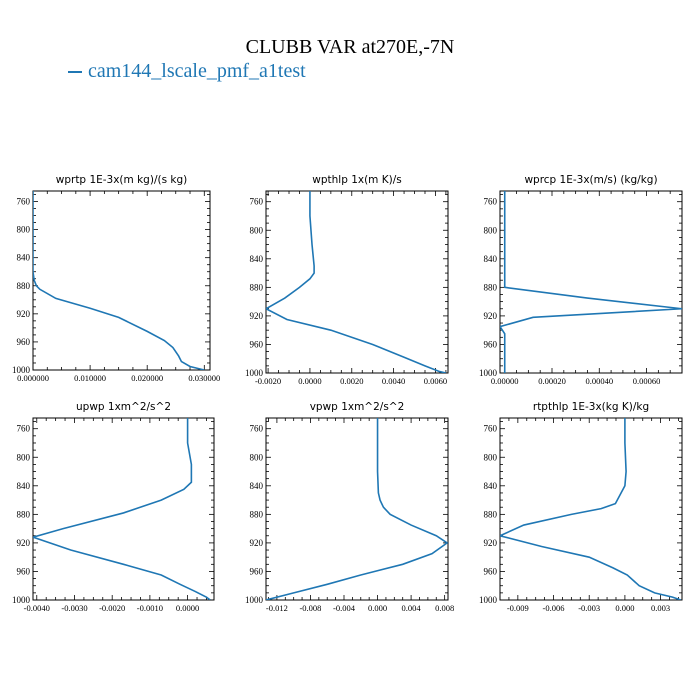  I want to click on x-tick-label: -0.003, so click(589, 608).